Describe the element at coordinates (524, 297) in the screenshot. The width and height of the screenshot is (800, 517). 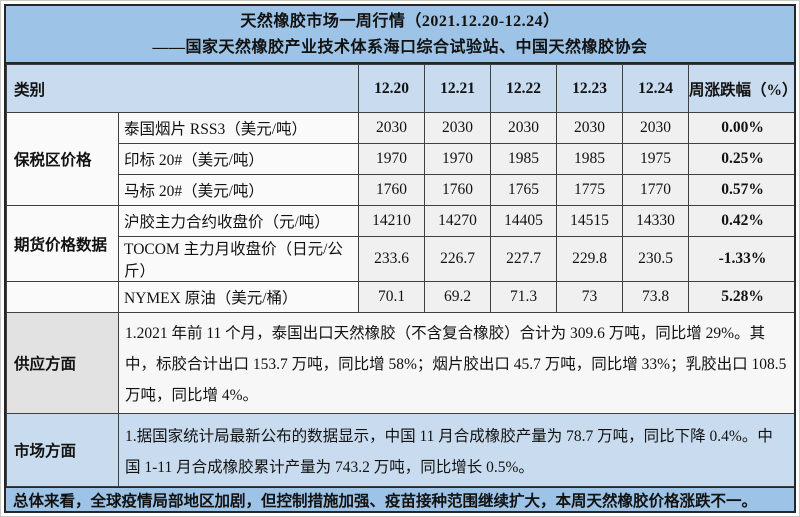
I see `price-cell: 71.3` at that location.